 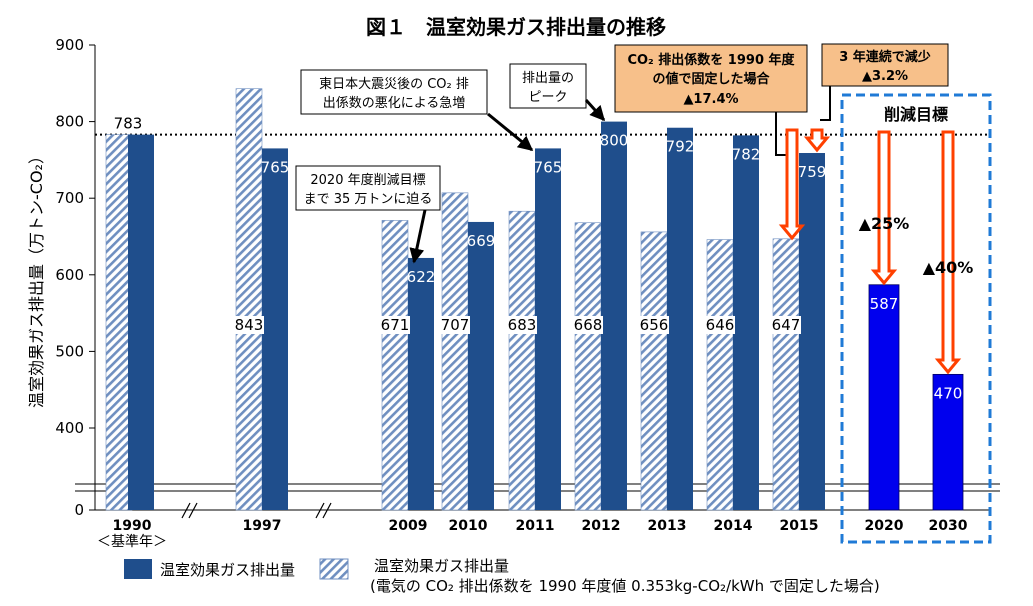 I want to click on bar-actual-2010, so click(x=481, y=366).